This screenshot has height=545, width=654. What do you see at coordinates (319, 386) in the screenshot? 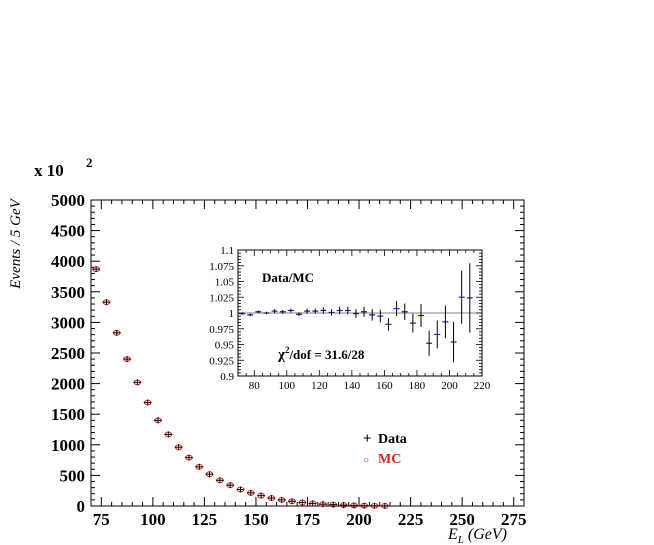
I see `inset-x-tick-label: 120` at bounding box center [319, 386].